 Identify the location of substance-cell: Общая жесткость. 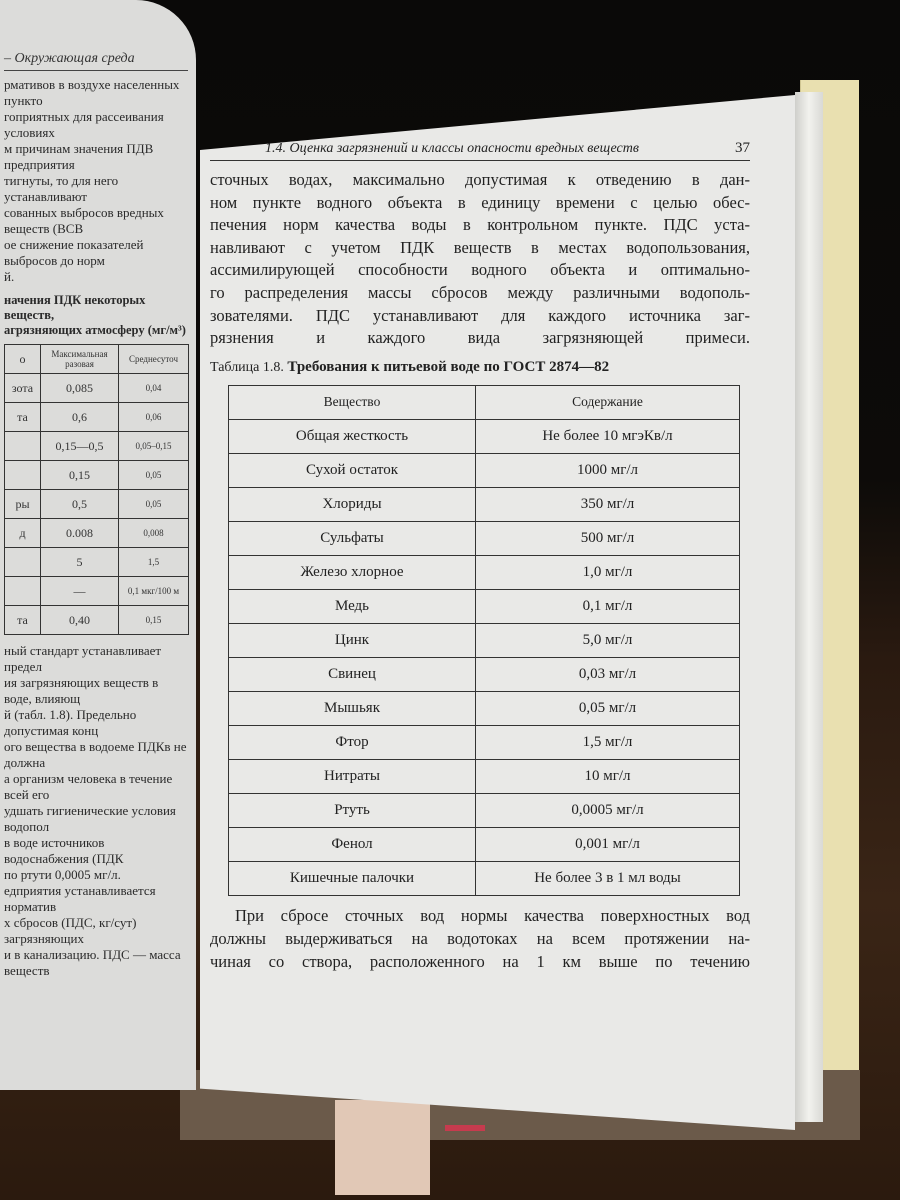
(352, 436).